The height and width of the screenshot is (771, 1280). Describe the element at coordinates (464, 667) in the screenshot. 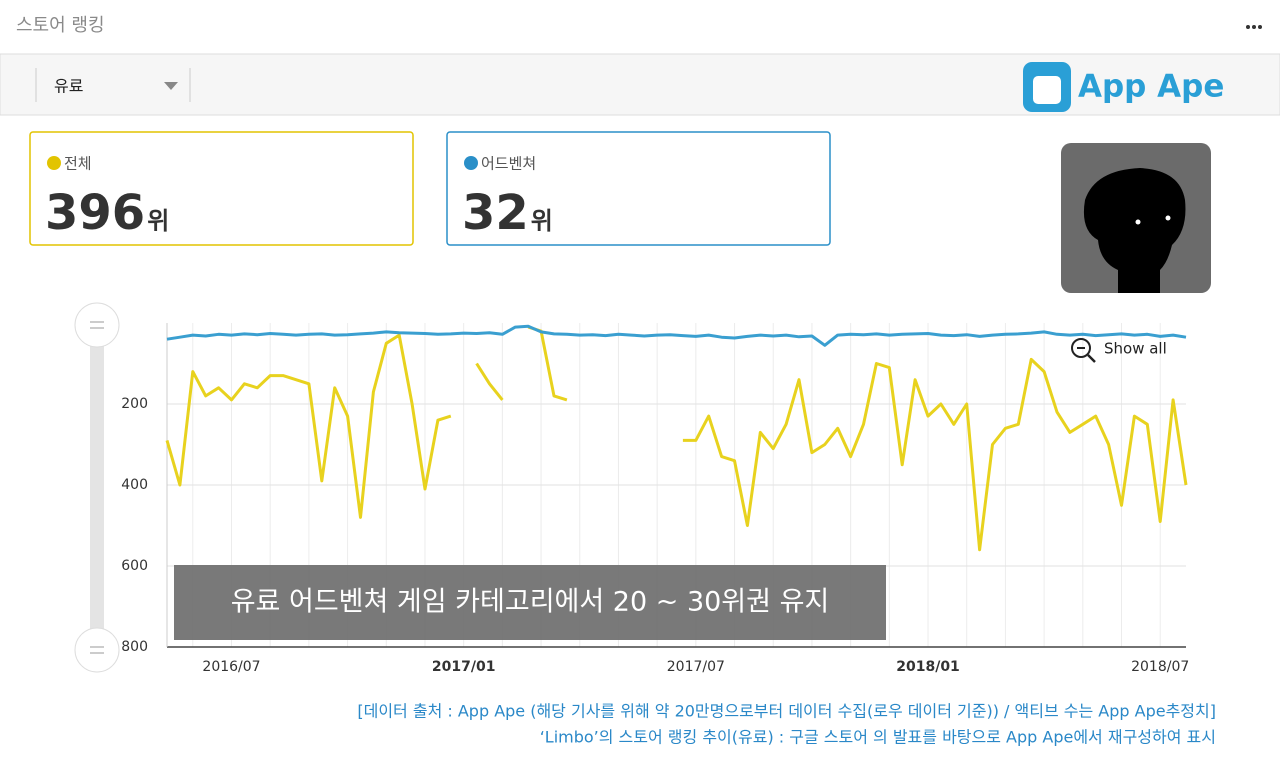

I see `x-tick-label: 2017/01` at that location.